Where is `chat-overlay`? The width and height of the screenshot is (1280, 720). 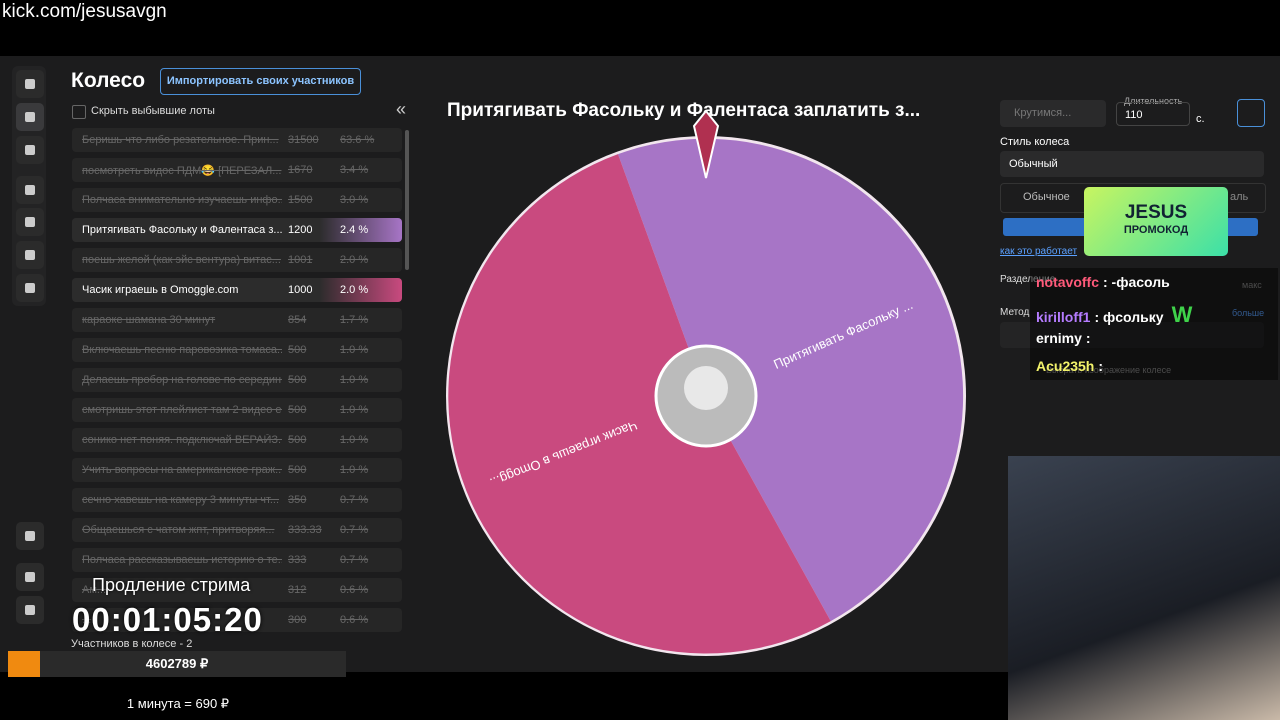
chat-overlay is located at coordinates (1154, 324).